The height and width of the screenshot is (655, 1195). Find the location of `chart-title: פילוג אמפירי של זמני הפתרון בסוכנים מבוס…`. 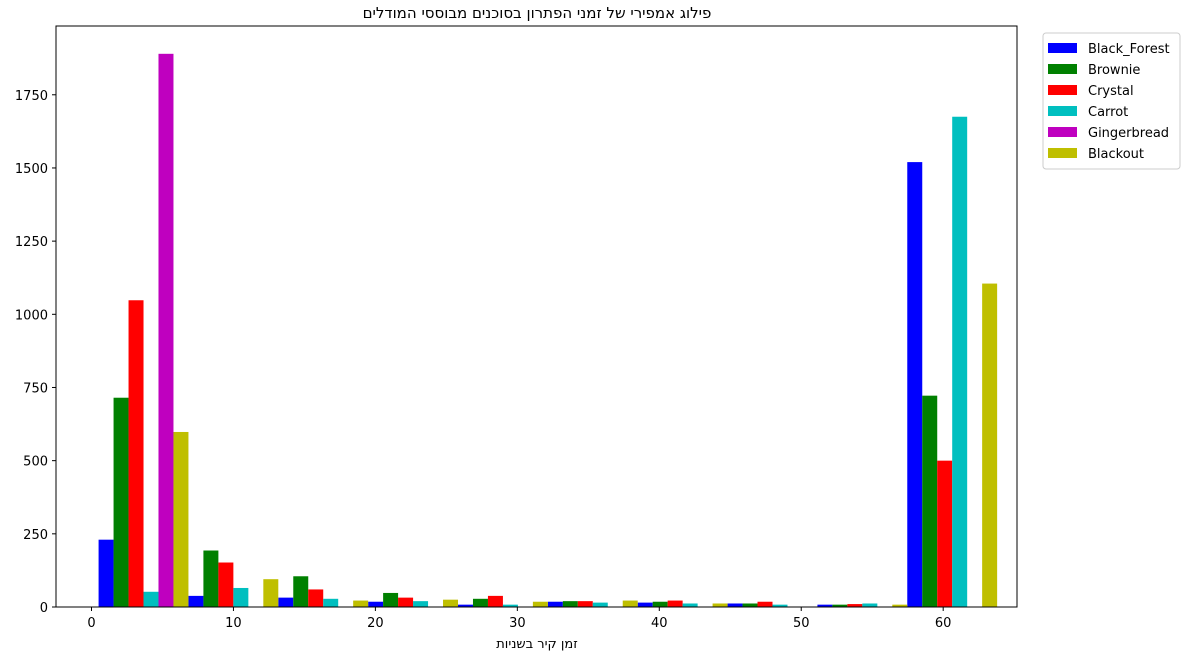

chart-title: פילוג אמפירי של זמני הפתרון בסוכנים מבוס… is located at coordinates (537, 13).